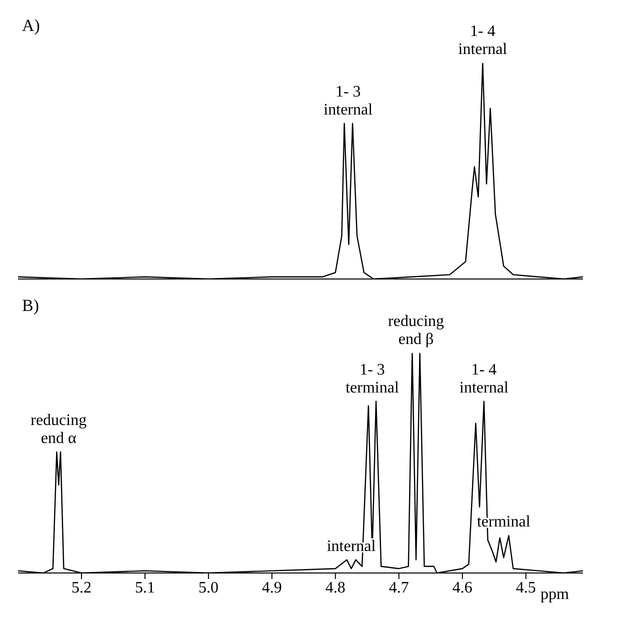 This screenshot has height=624, width=621. What do you see at coordinates (58, 429) in the screenshot?
I see `annotation: reducing end α` at bounding box center [58, 429].